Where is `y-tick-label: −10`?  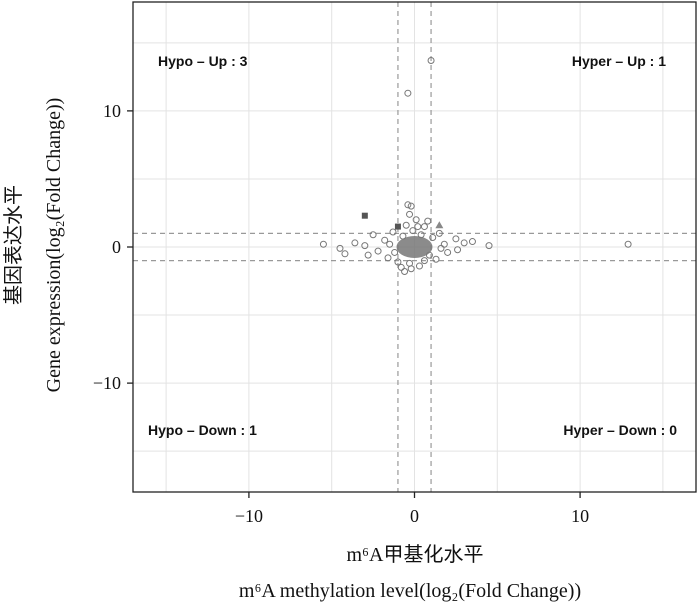
y-tick-label: −10 is located at coordinates (107, 383).